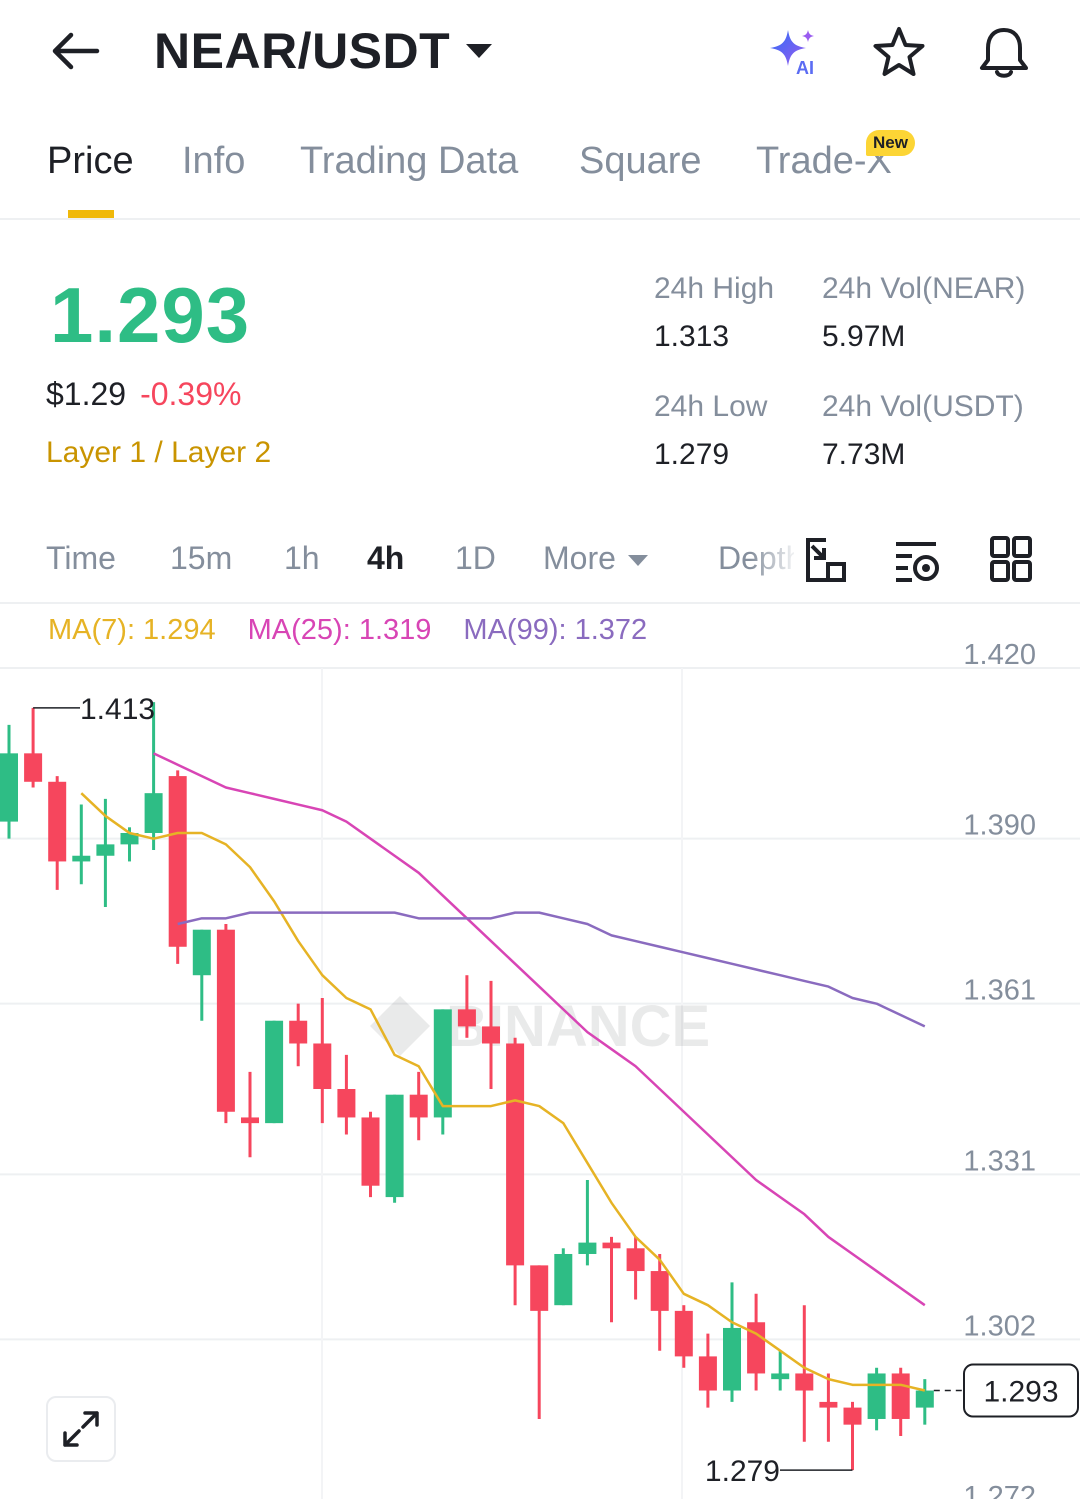 The width and height of the screenshot is (1080, 1499). What do you see at coordinates (540, 175) in the screenshot?
I see `section-tabs: Price Info Trading Data Square Trade-X` at bounding box center [540, 175].